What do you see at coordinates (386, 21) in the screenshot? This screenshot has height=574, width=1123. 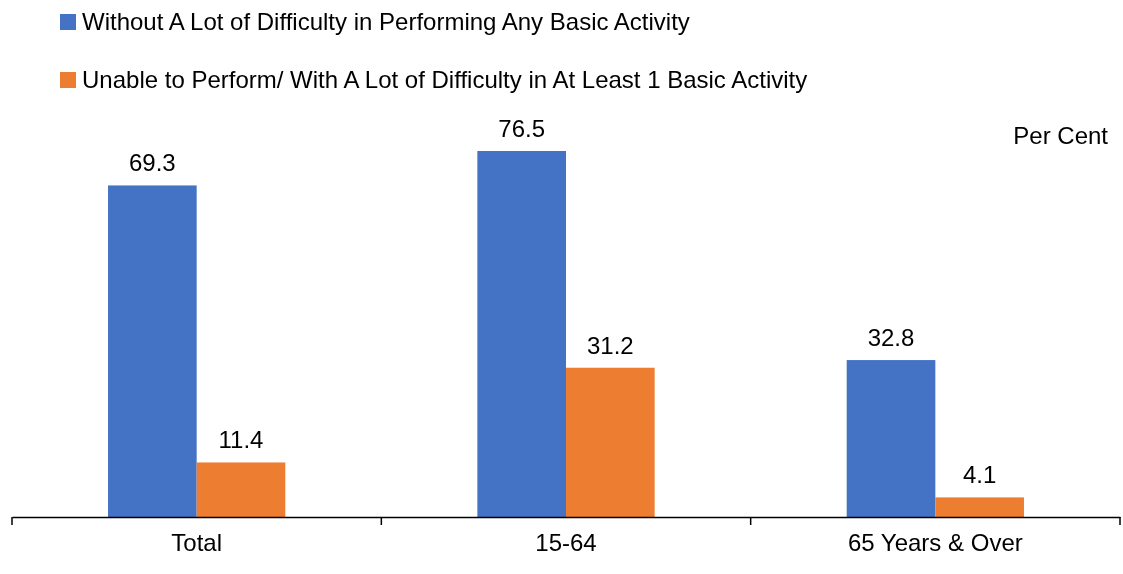 I see `legend-label: Without A Lot of Difficulty in Performing Any Basic Activity` at bounding box center [386, 21].